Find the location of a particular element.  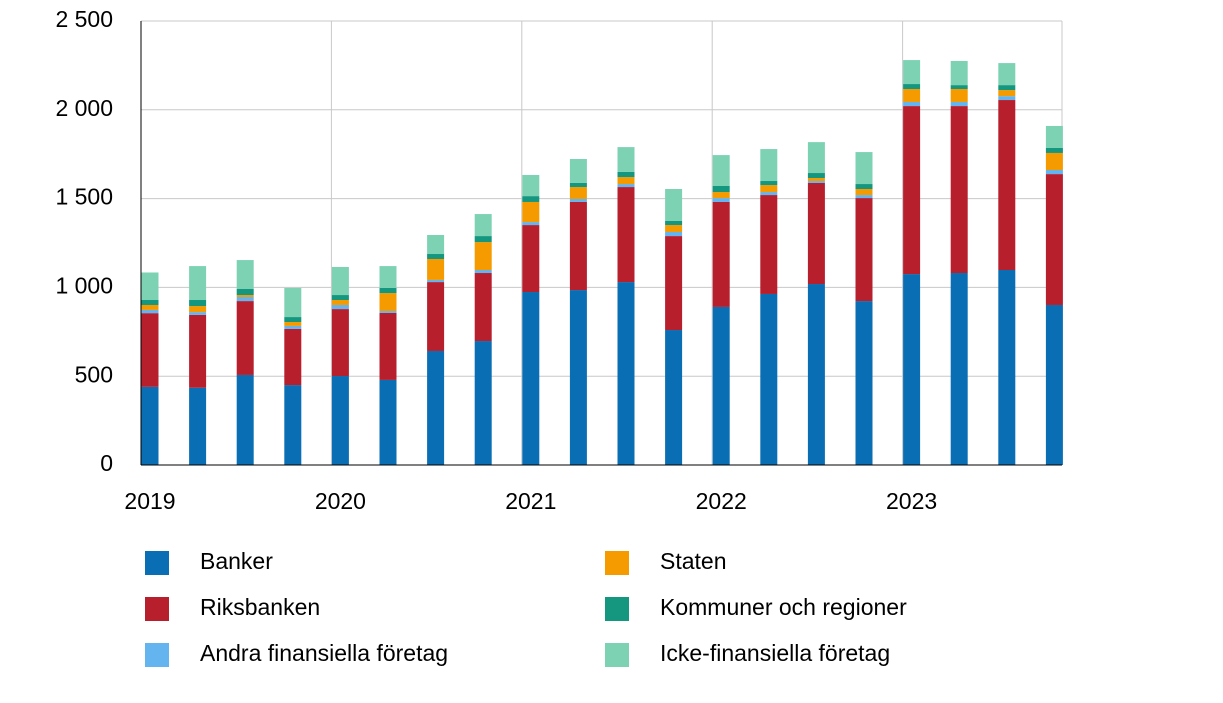

y-tick-label: 1 000 is located at coordinates (84, 285).